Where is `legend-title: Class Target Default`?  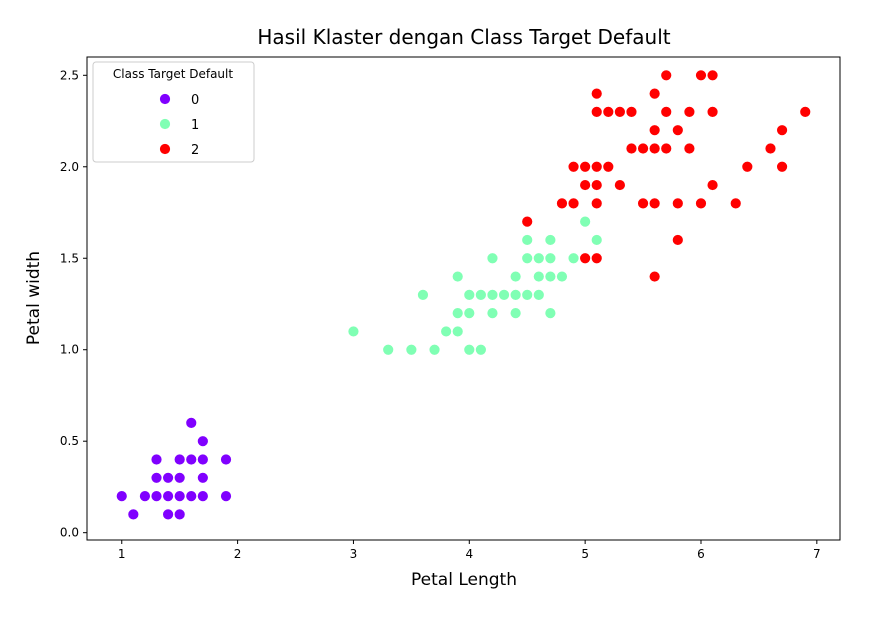
legend-title: Class Target Default is located at coordinates (173, 74).